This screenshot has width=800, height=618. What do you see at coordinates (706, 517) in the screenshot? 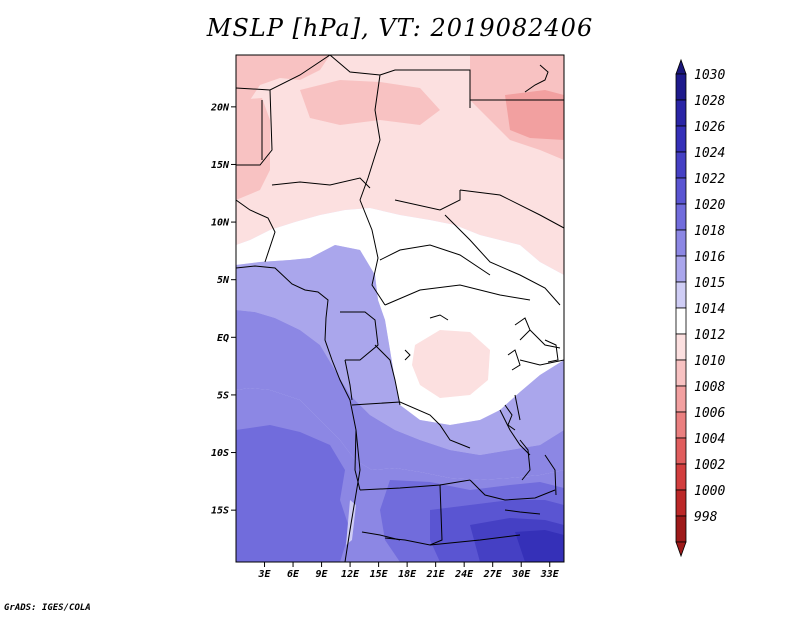
I see `colorbar-label: 998` at bounding box center [706, 517].